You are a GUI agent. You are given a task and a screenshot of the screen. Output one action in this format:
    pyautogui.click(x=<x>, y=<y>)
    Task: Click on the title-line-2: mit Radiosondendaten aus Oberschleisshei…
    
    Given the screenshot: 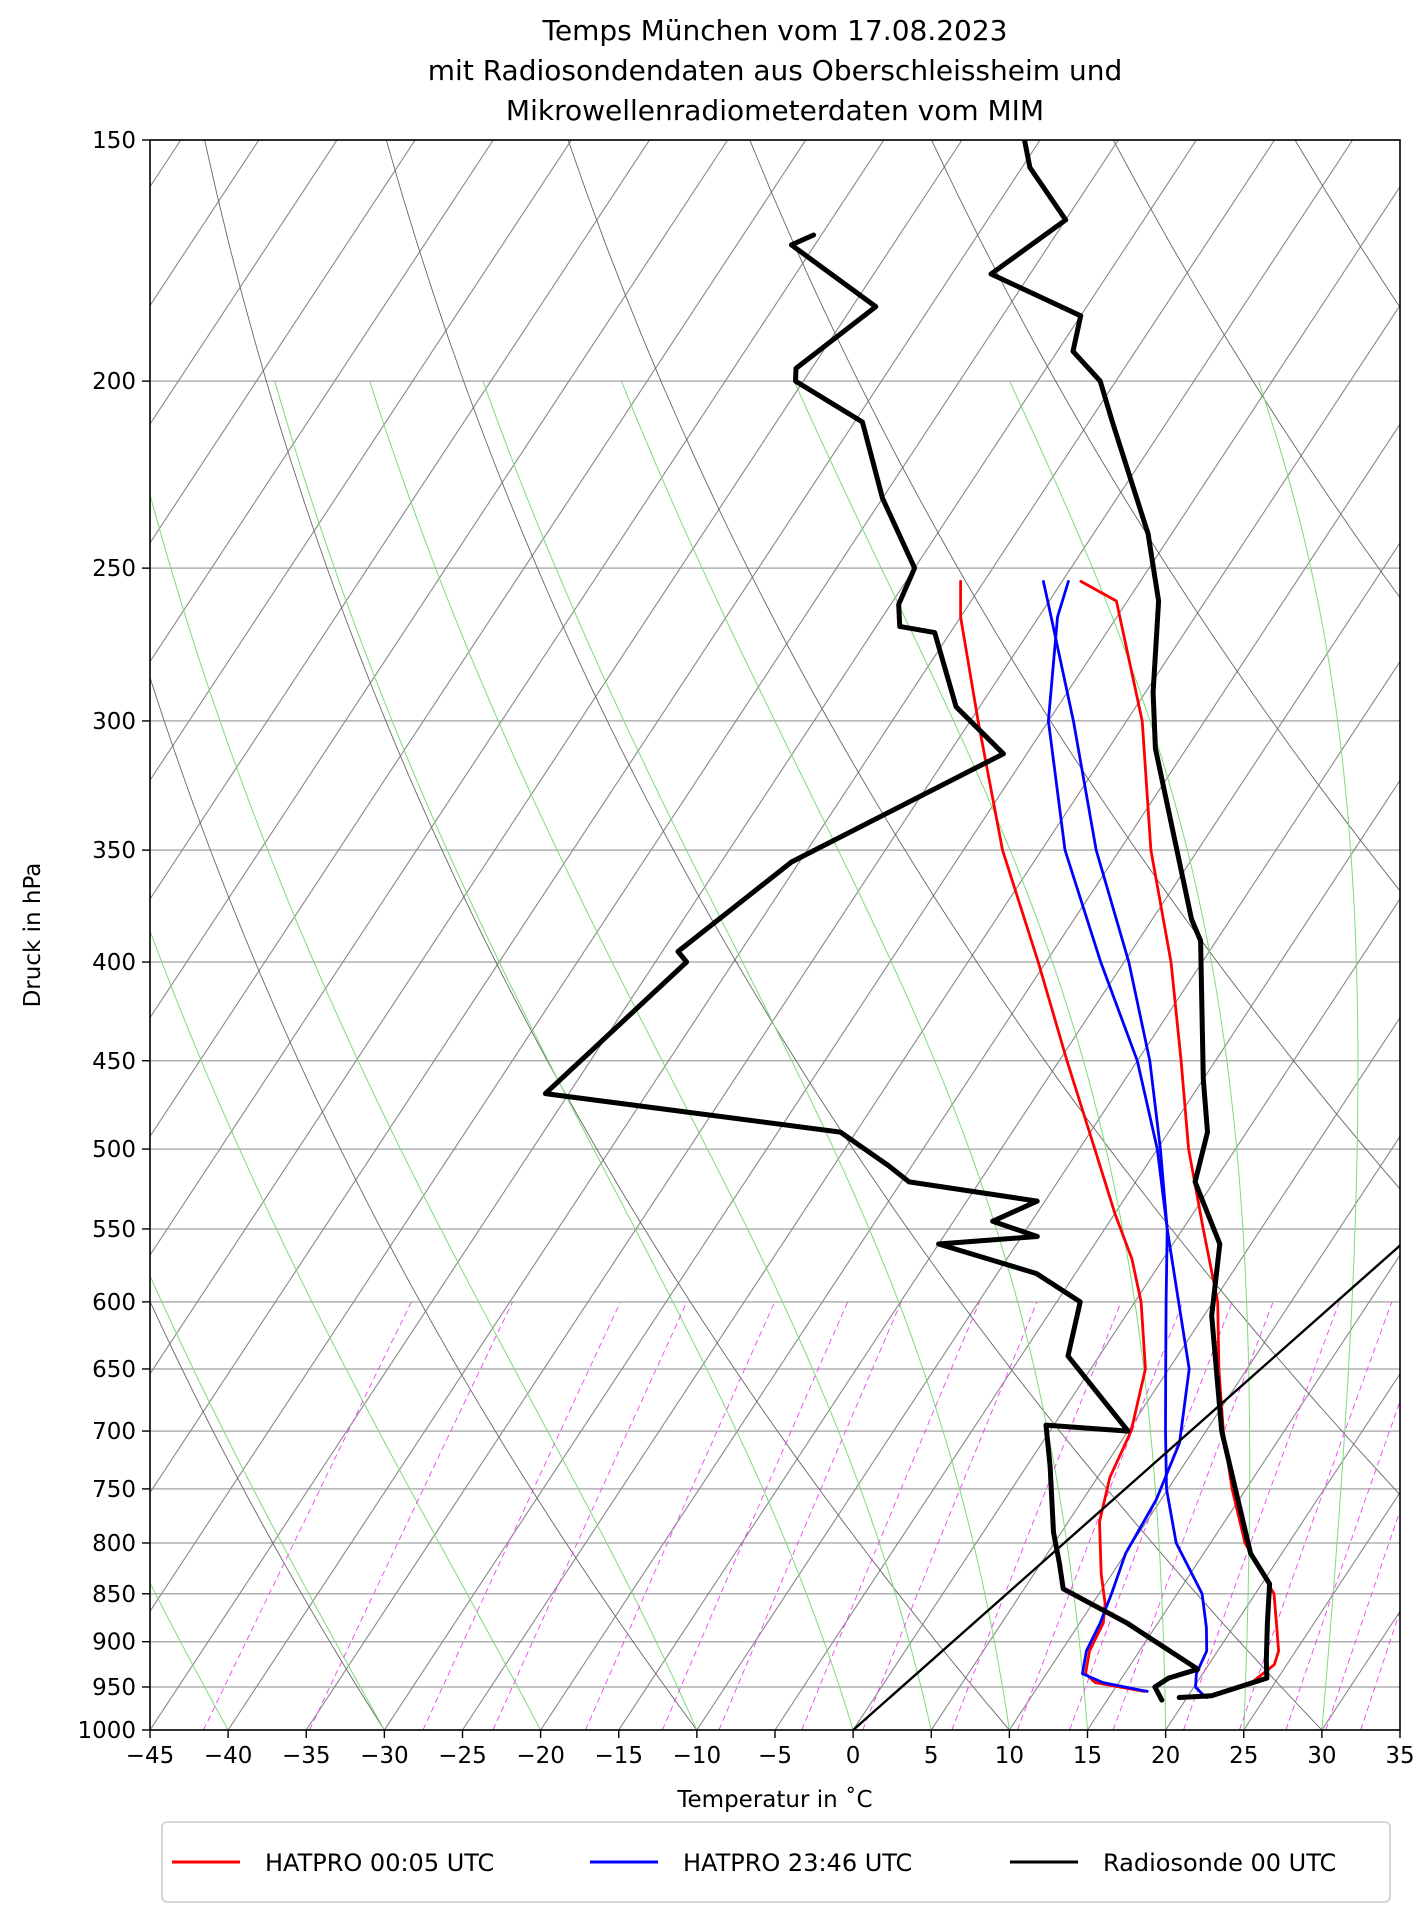 What is the action you would take?
    pyautogui.click(x=775, y=70)
    